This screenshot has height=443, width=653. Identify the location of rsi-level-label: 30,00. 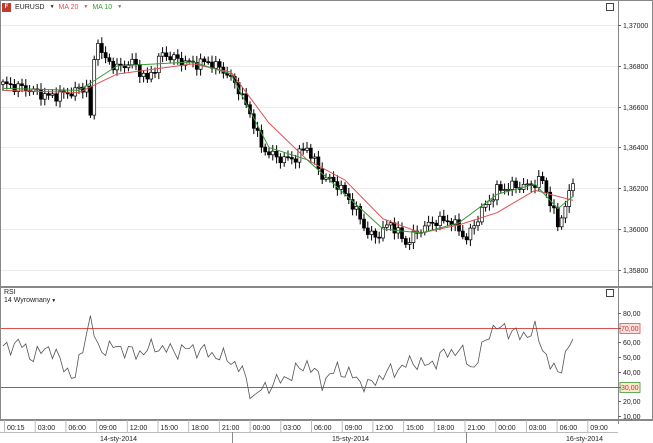
(630, 388).